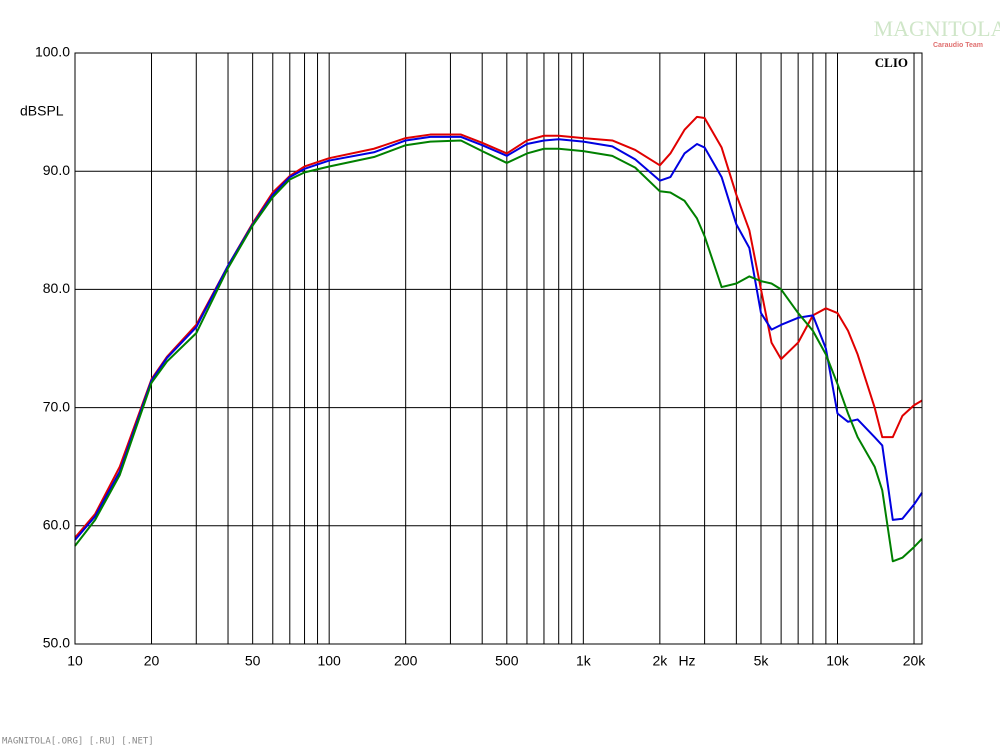 The image size is (1000, 750). Describe the element at coordinates (584, 661) in the screenshot. I see `x-tick-label: 1k` at that location.